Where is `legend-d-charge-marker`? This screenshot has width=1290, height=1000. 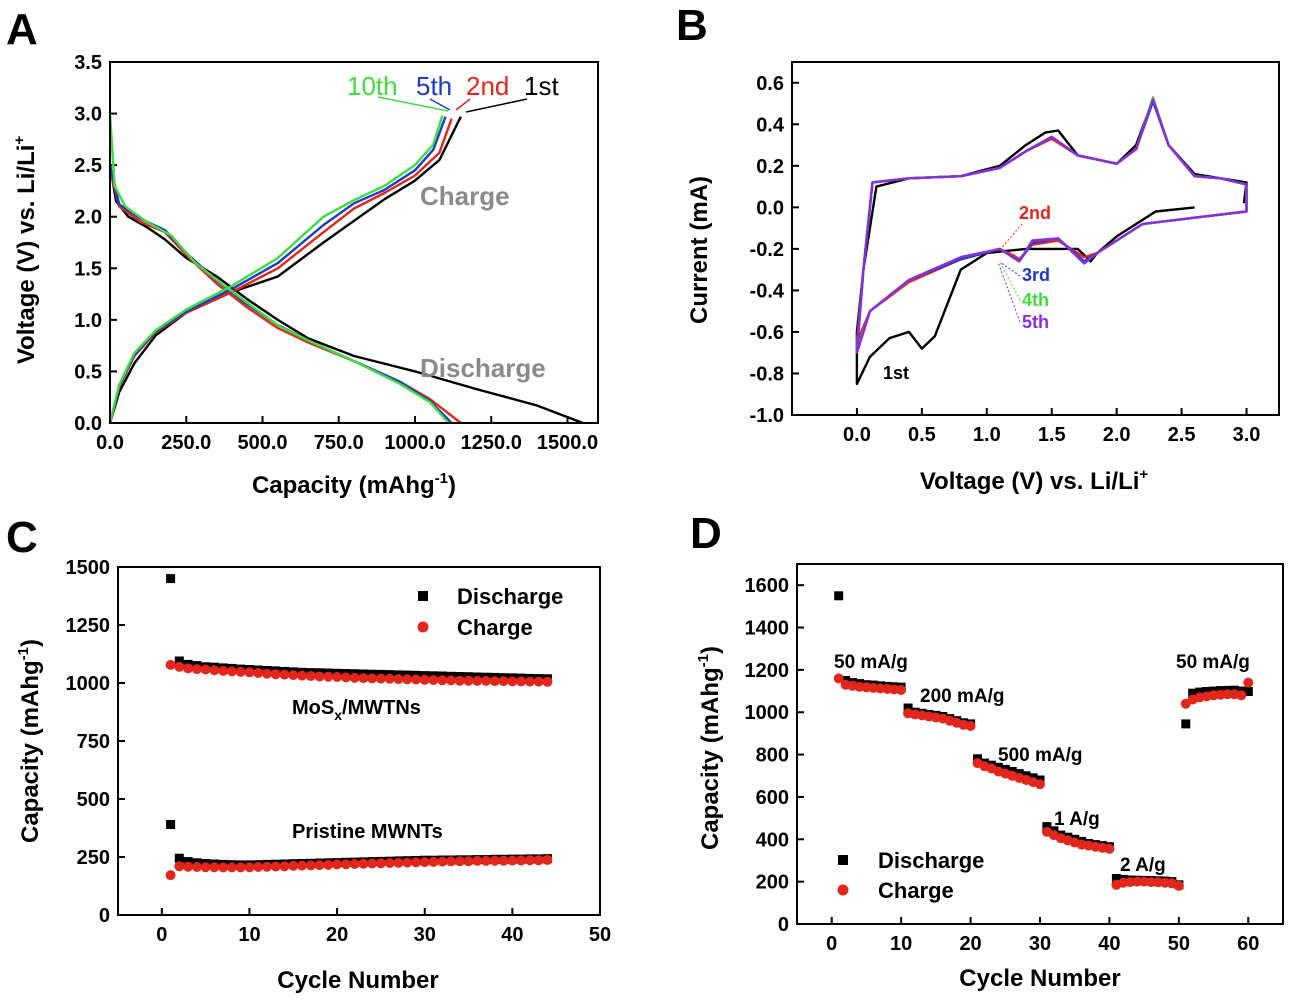
legend-d-charge-marker is located at coordinates (843, 890).